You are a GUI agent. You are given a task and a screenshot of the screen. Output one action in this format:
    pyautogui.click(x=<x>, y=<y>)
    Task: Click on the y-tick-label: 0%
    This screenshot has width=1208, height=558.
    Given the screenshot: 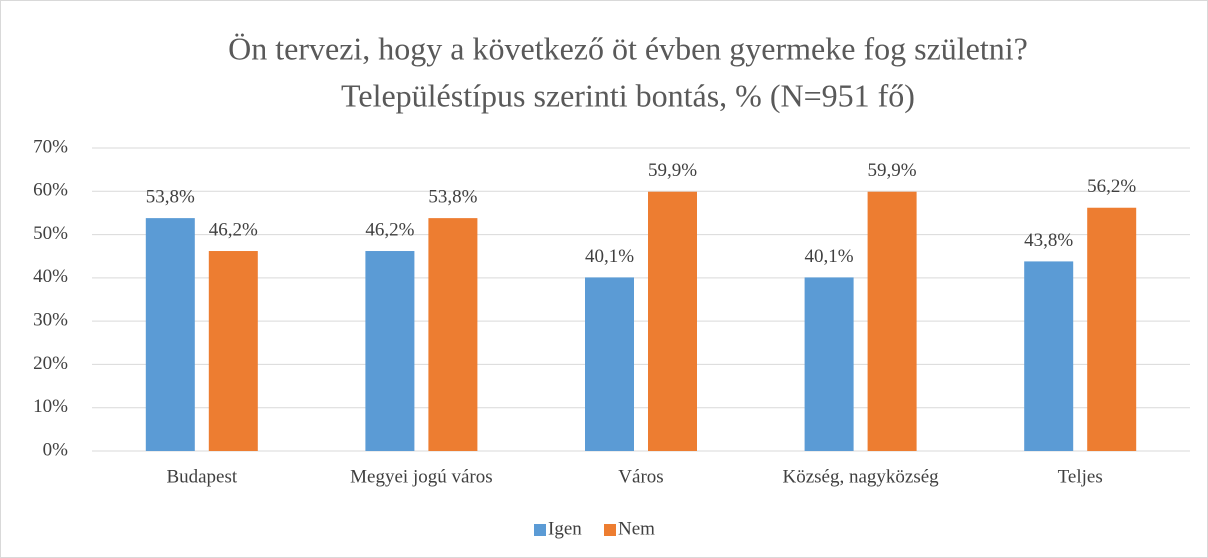 What is the action you would take?
    pyautogui.click(x=56, y=449)
    